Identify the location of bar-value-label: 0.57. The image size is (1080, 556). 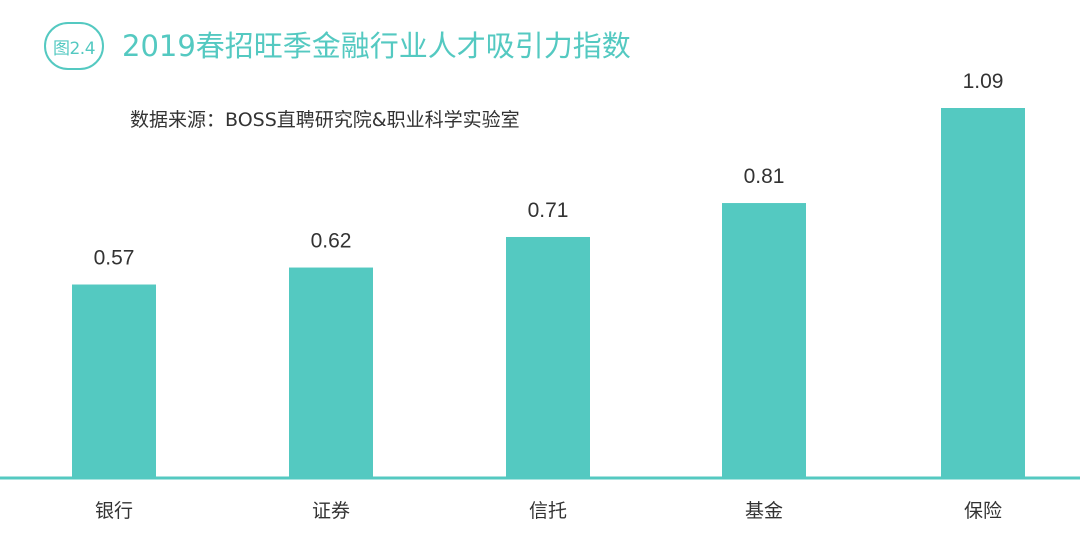
(114, 258).